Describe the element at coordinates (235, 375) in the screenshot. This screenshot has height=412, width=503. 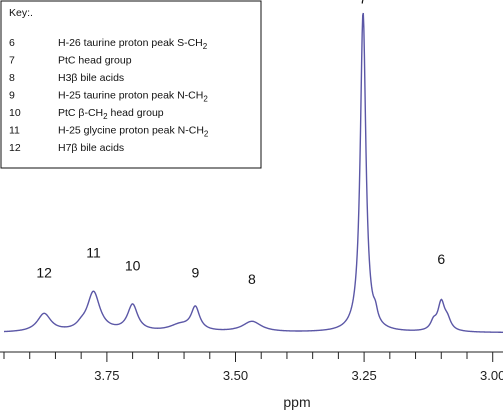
I see `x-tick-label: 3.50` at that location.